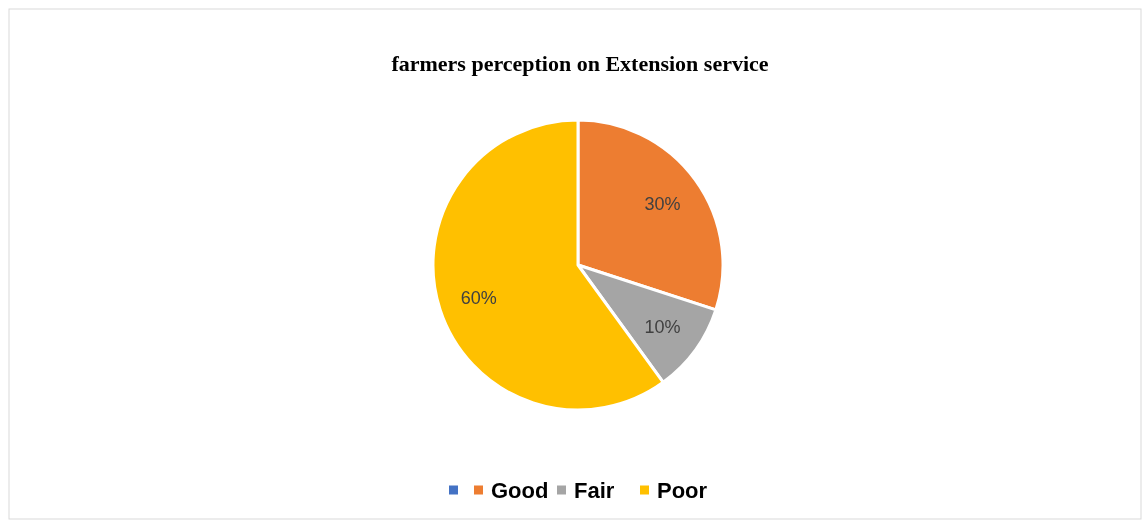 This screenshot has height=520, width=1142. What do you see at coordinates (662, 203) in the screenshot?
I see `data-label: 30%` at bounding box center [662, 203].